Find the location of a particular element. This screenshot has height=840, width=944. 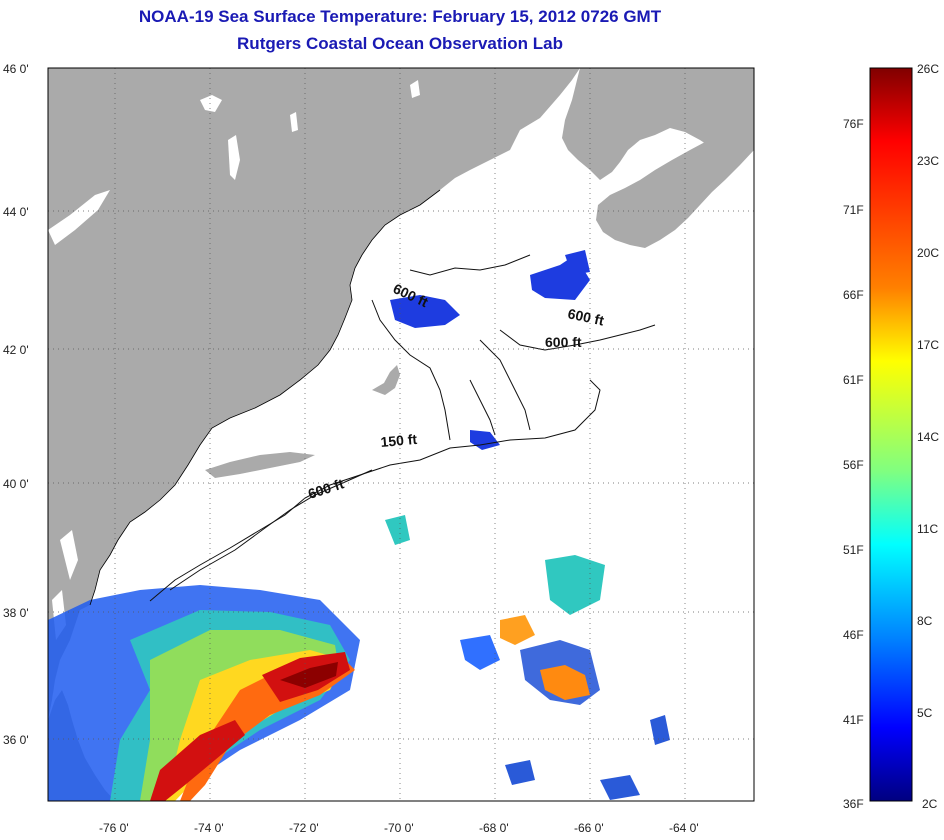

lon-tick-label: -70 0' is located at coordinates (399, 828).